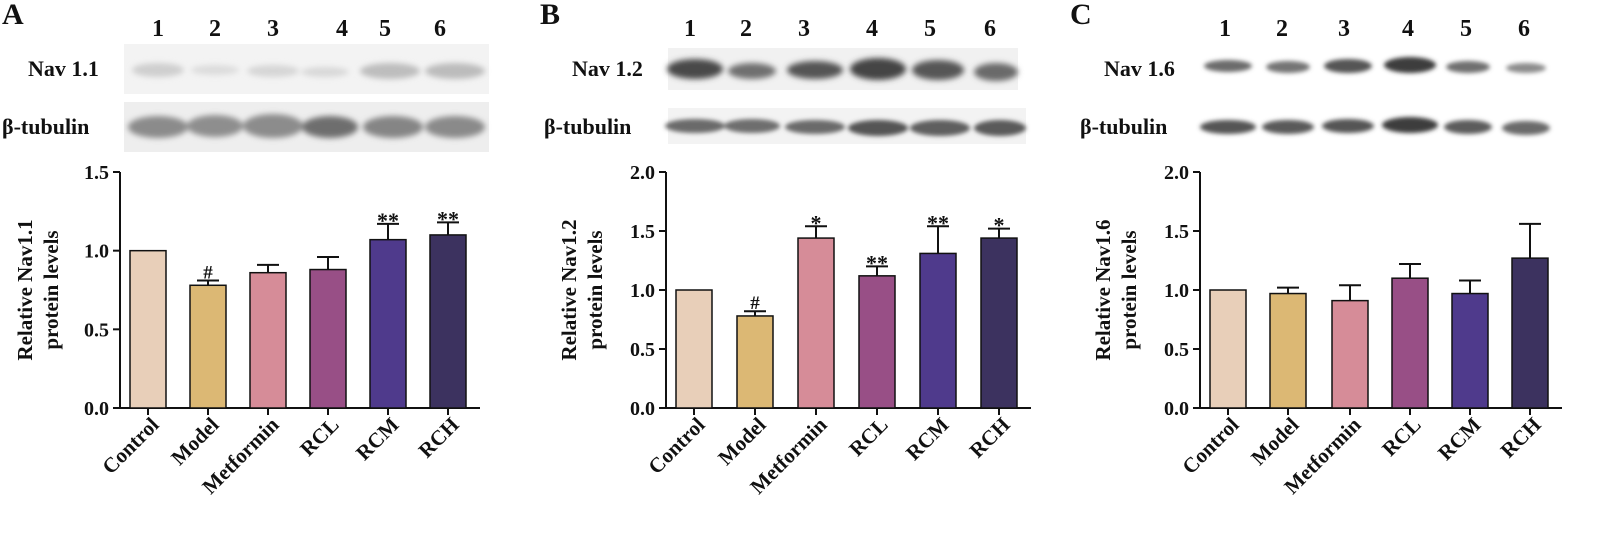 Image resolution: width=1598 pixels, height=538 pixels. What do you see at coordinates (783, 72) in the screenshot?
I see `panel-b-blot: B 1 2 3 4 5 6 Nav 1.2 β-tubulin` at bounding box center [783, 72].